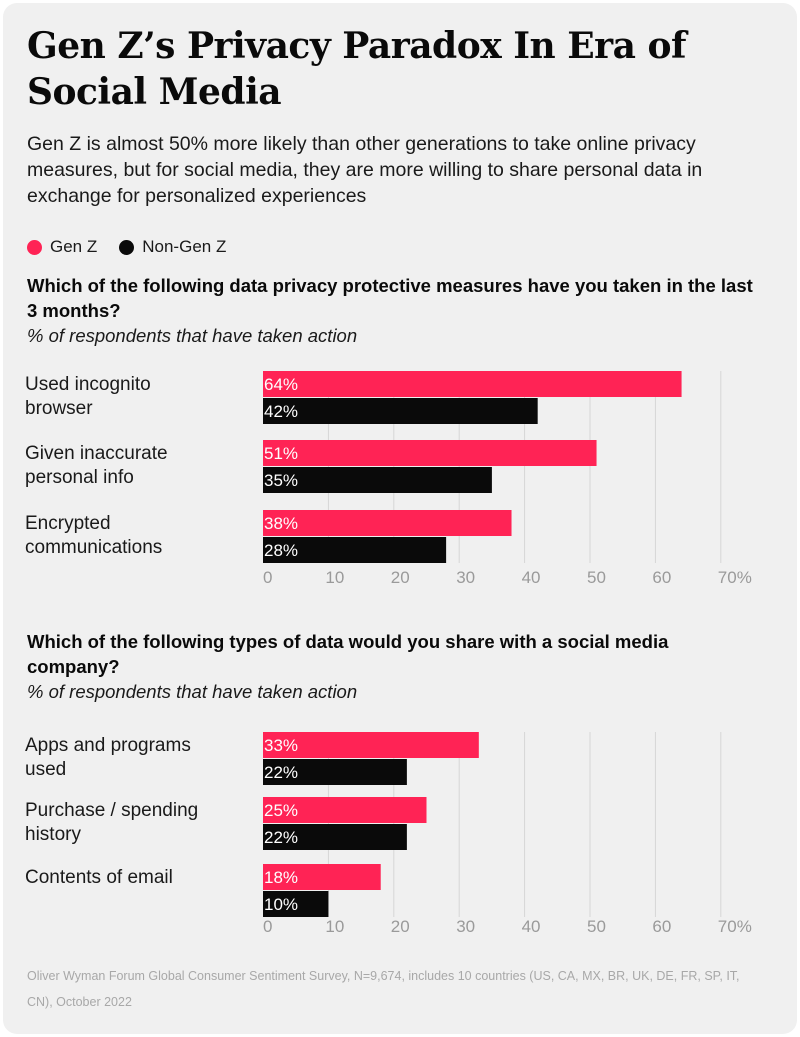  I want to click on category-label-given-inaccurate-personal-info: personal info, so click(79, 477).